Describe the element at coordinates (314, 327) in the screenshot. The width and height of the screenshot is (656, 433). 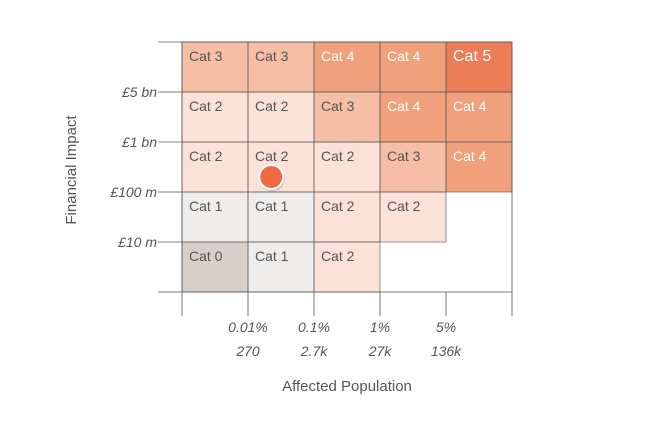
I see `x-tick-pct: 0.1%` at that location.